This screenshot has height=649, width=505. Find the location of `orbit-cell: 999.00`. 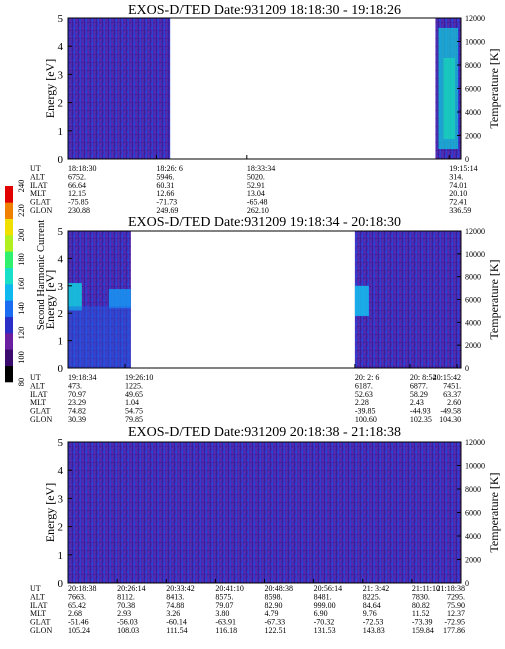

orbit-cell: 999.00 is located at coordinates (325, 605).